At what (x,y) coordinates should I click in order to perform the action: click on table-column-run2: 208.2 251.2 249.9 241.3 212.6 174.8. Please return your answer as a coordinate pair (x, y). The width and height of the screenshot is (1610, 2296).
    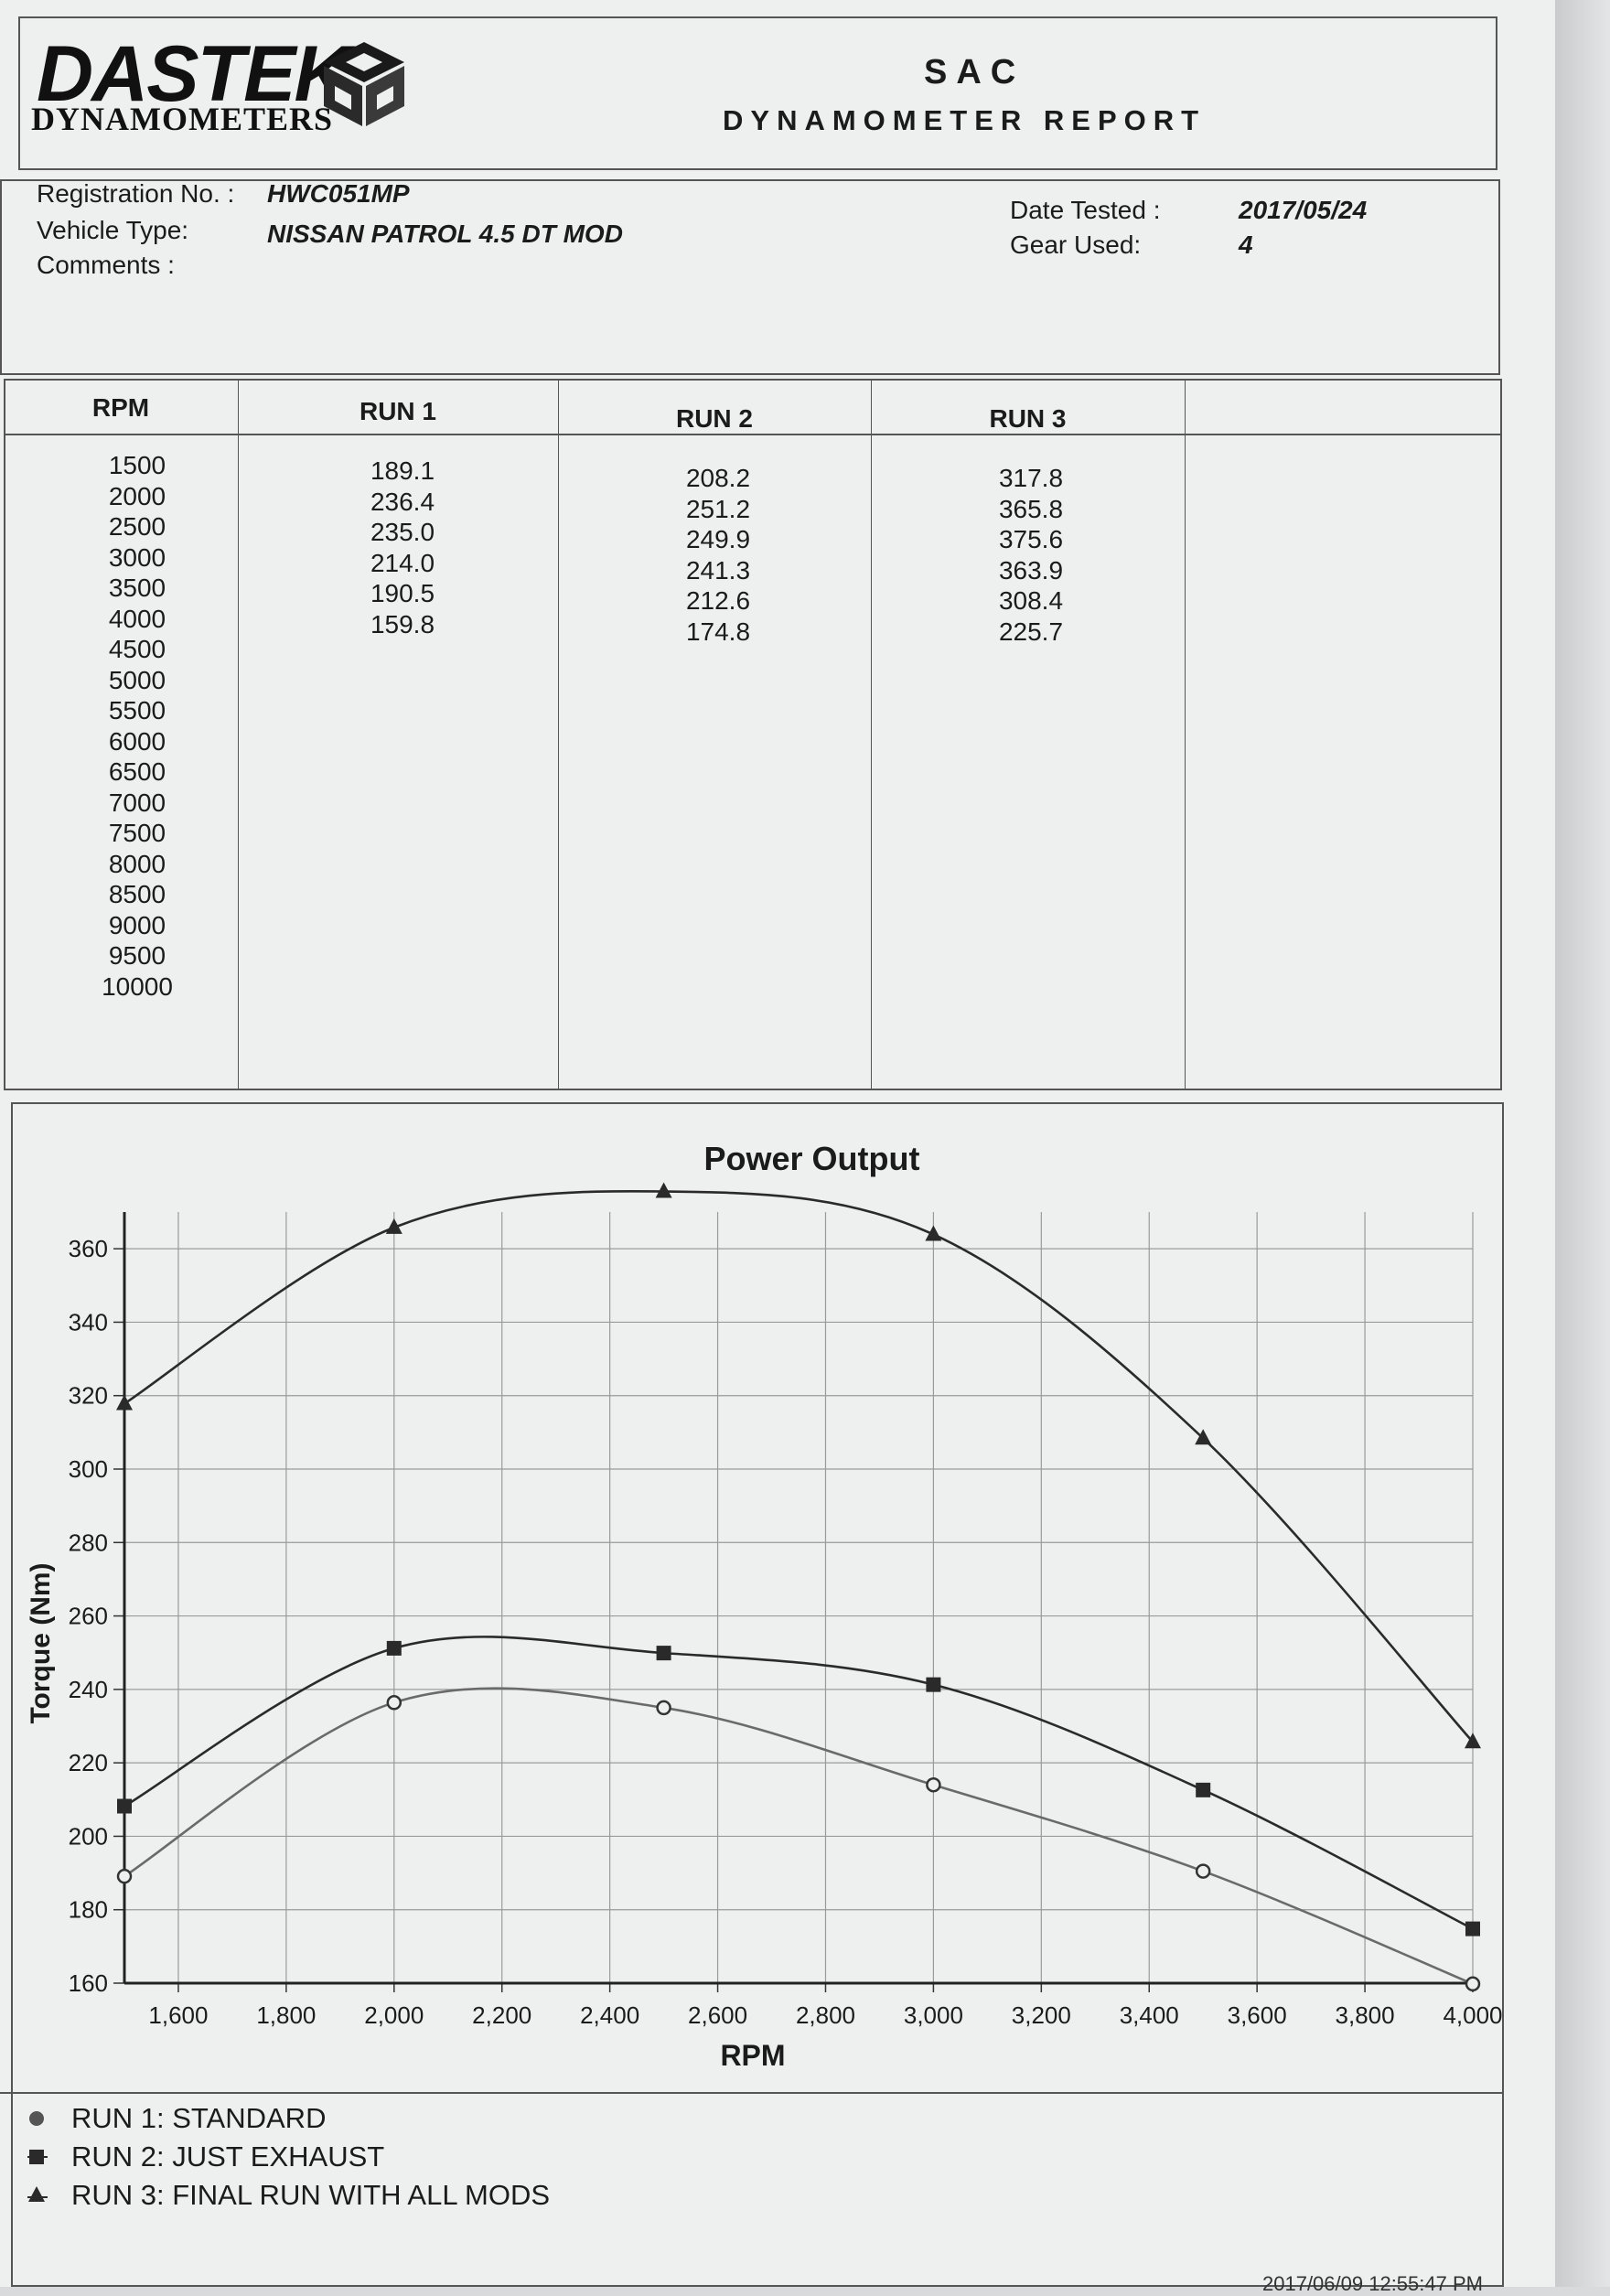
    Looking at the image, I should click on (719, 555).